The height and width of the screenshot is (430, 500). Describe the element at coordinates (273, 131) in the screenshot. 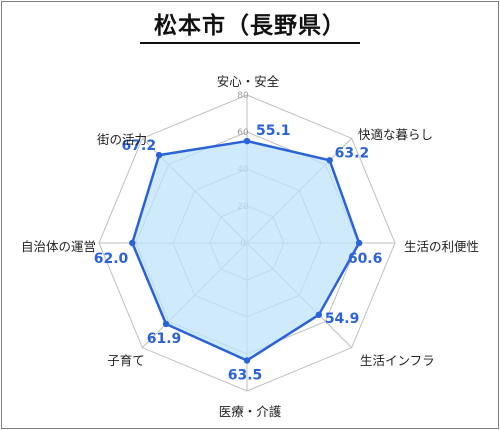

I see `data-label: 55.1` at that location.